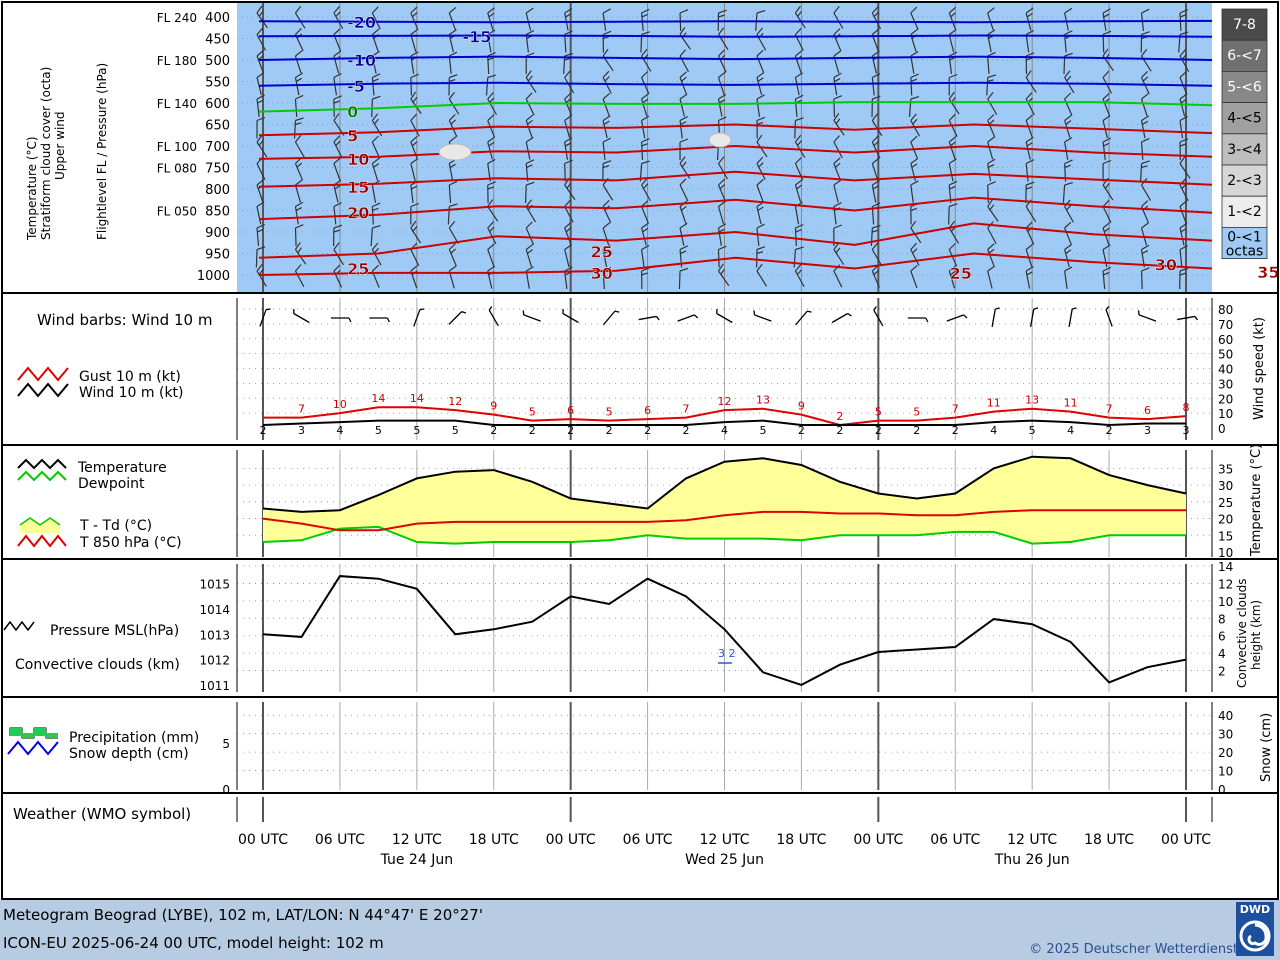 This screenshot has width=1280, height=960. What do you see at coordinates (1225, 584) in the screenshot?
I see `convective-ytick-12: 12` at bounding box center [1225, 584].